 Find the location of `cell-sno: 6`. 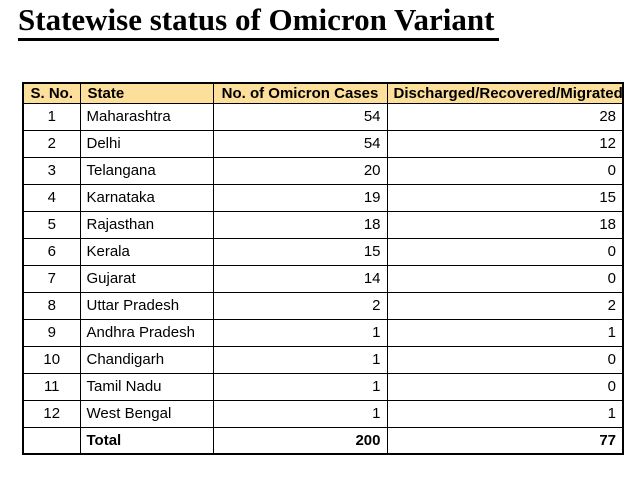

cell-sno: 6 is located at coordinates (51, 251).